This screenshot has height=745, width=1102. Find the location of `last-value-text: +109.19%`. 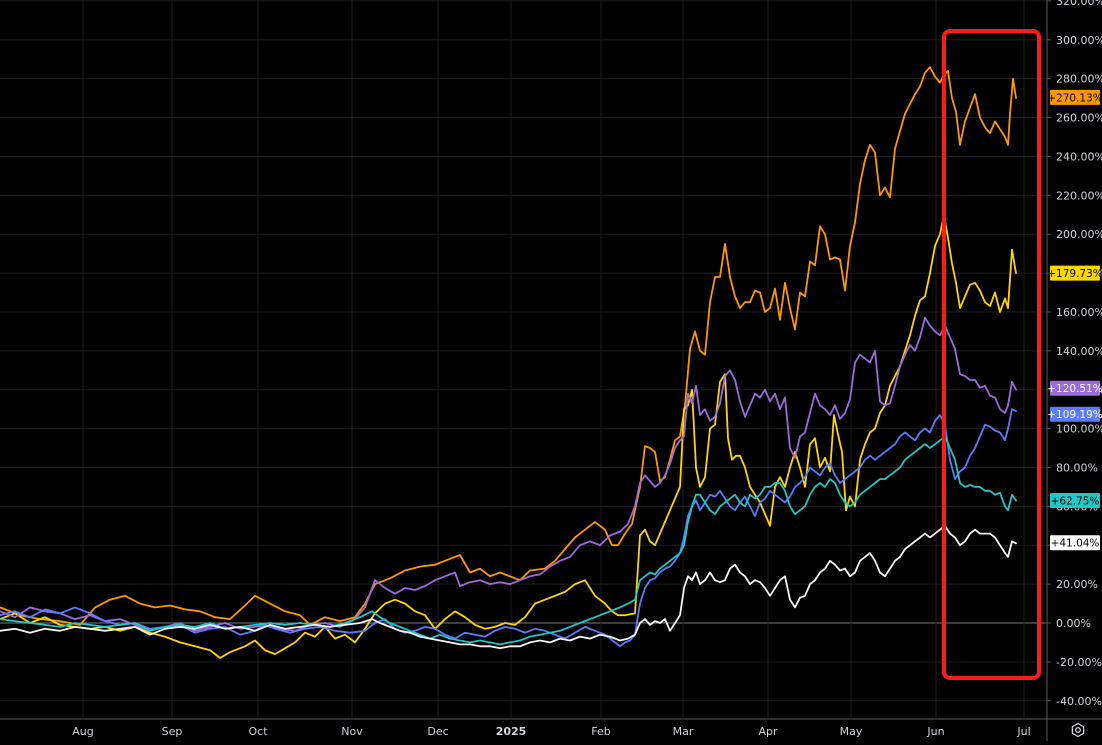

last-value-text: +109.19% is located at coordinates (1074, 415).